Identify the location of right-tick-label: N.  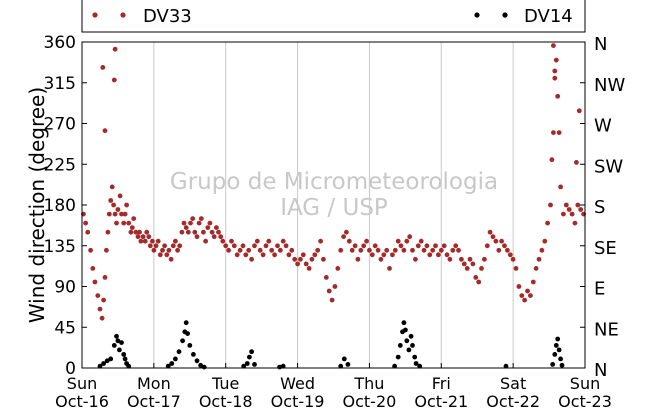
(600, 370).